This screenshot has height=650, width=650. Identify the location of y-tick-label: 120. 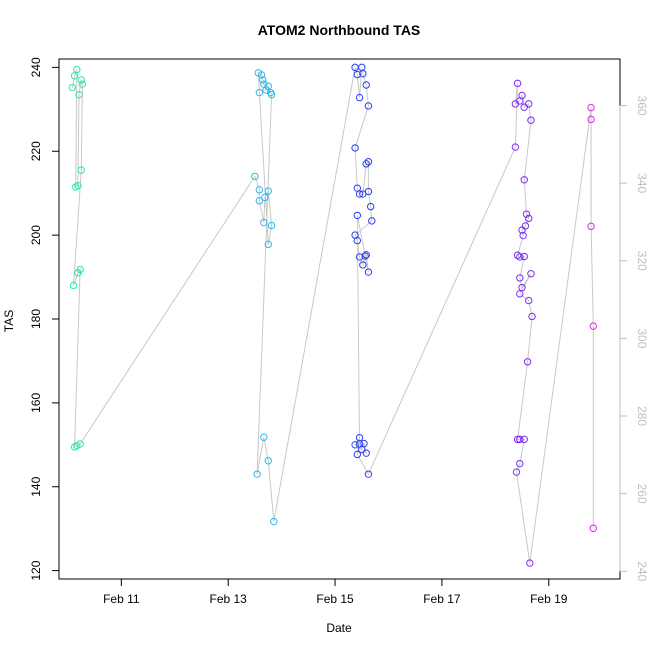
(36, 570).